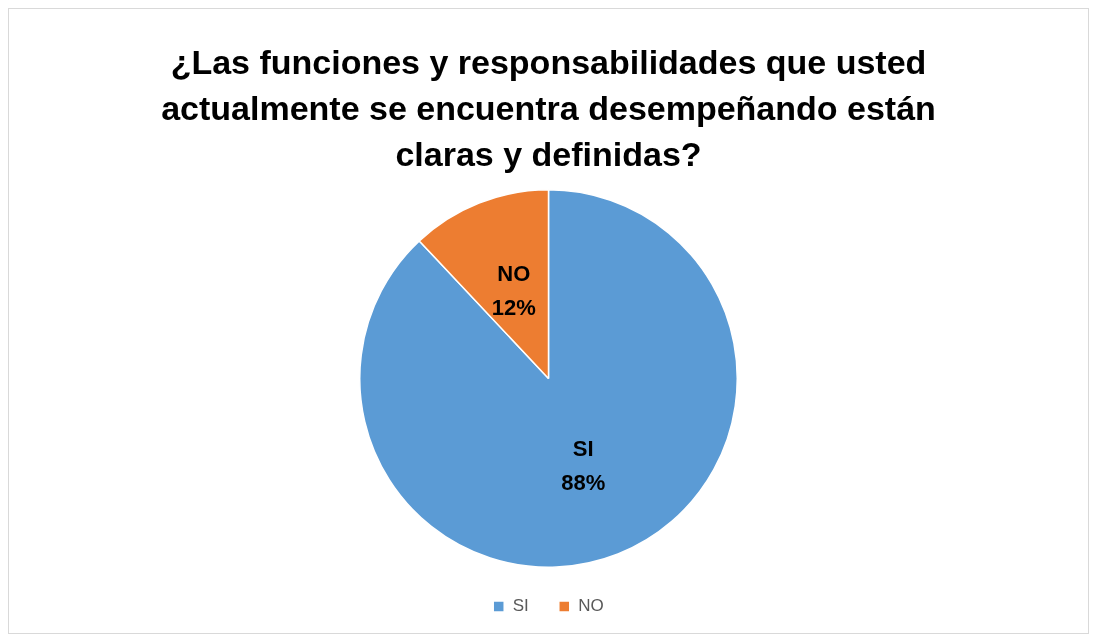  What do you see at coordinates (583, 449) in the screenshot?
I see `slice-label: SI` at bounding box center [583, 449].